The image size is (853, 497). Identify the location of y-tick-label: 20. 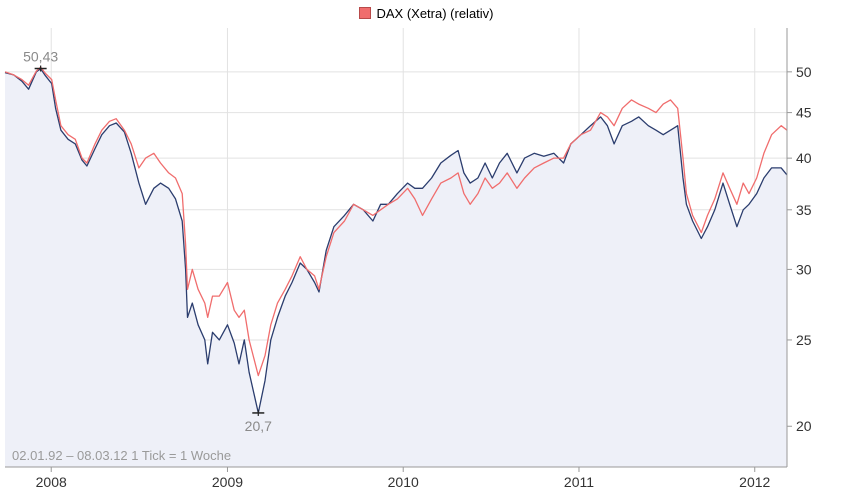
(804, 426).